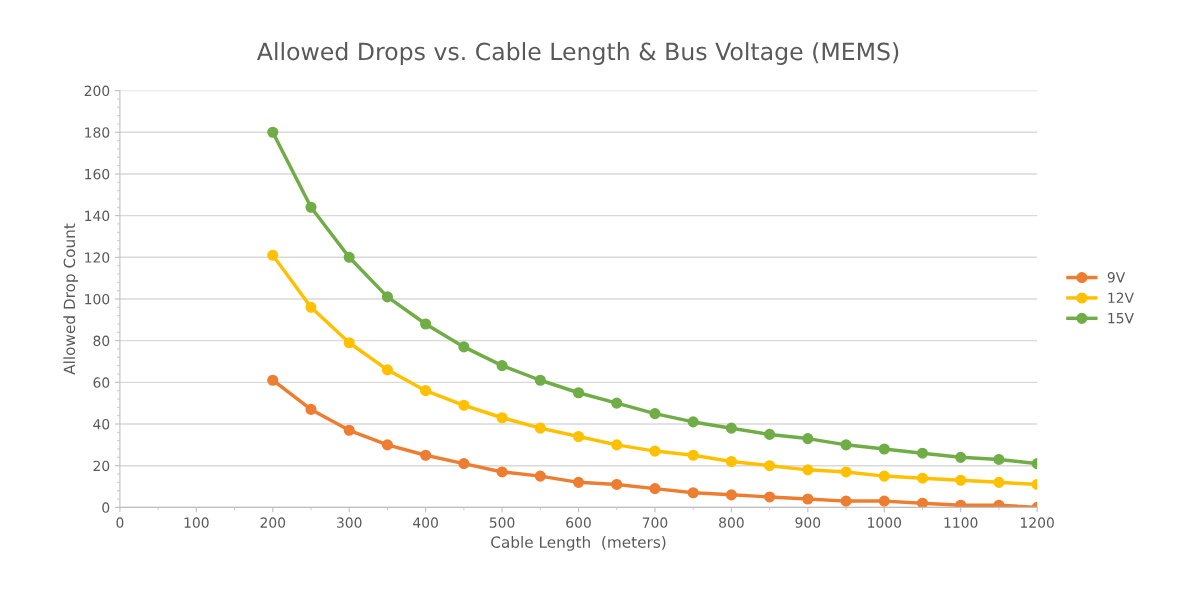 Image resolution: width=1199 pixels, height=604 pixels. Describe the element at coordinates (961, 522) in the screenshot. I see `x-tick-label: 1100` at that location.